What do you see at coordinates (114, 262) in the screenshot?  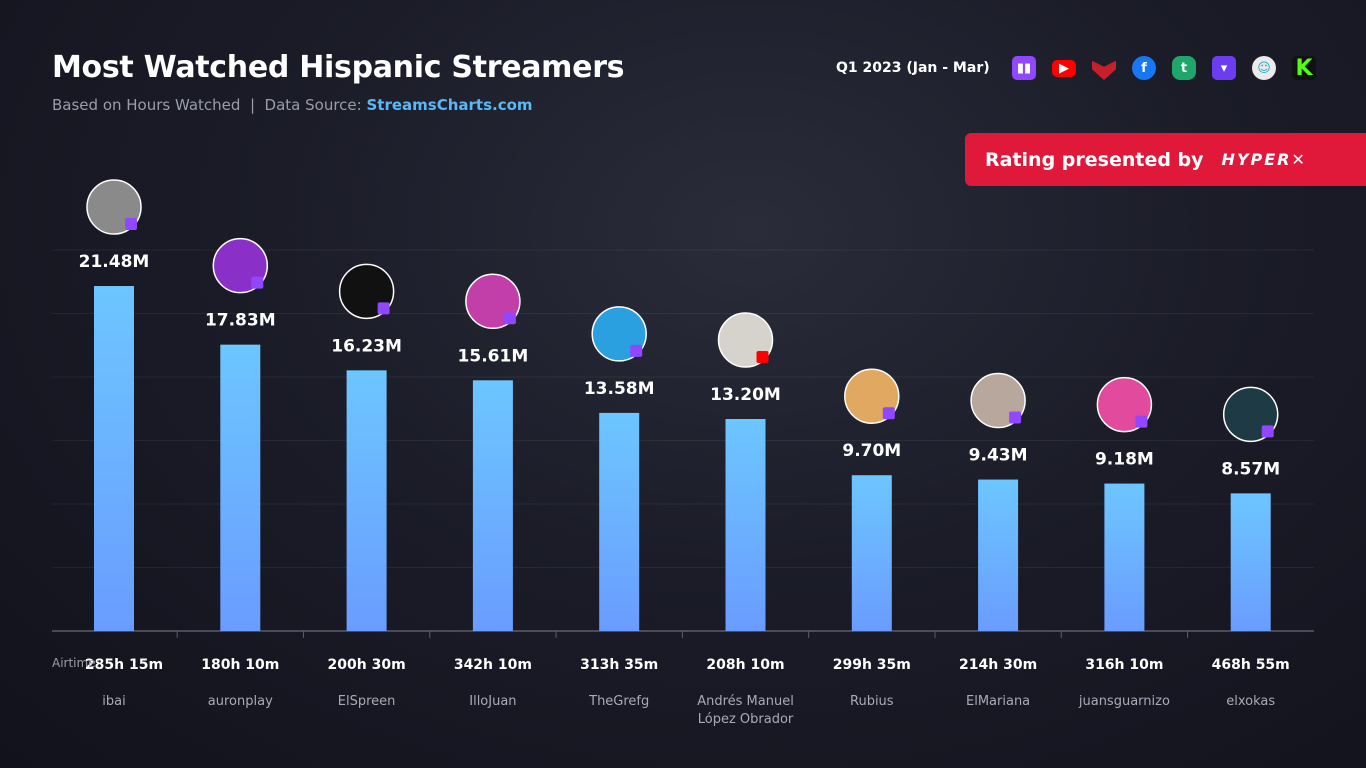 I see `value-label: 21.48M` at bounding box center [114, 262].